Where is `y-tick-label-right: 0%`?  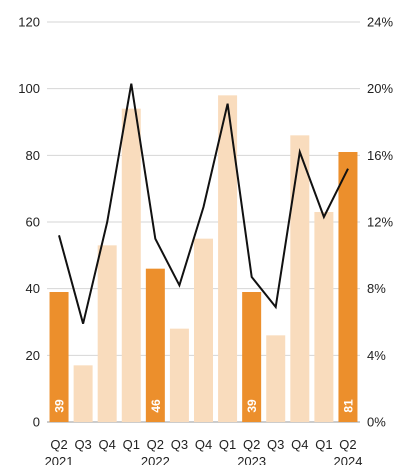 y-tick-label-right: 0% is located at coordinates (376, 422).